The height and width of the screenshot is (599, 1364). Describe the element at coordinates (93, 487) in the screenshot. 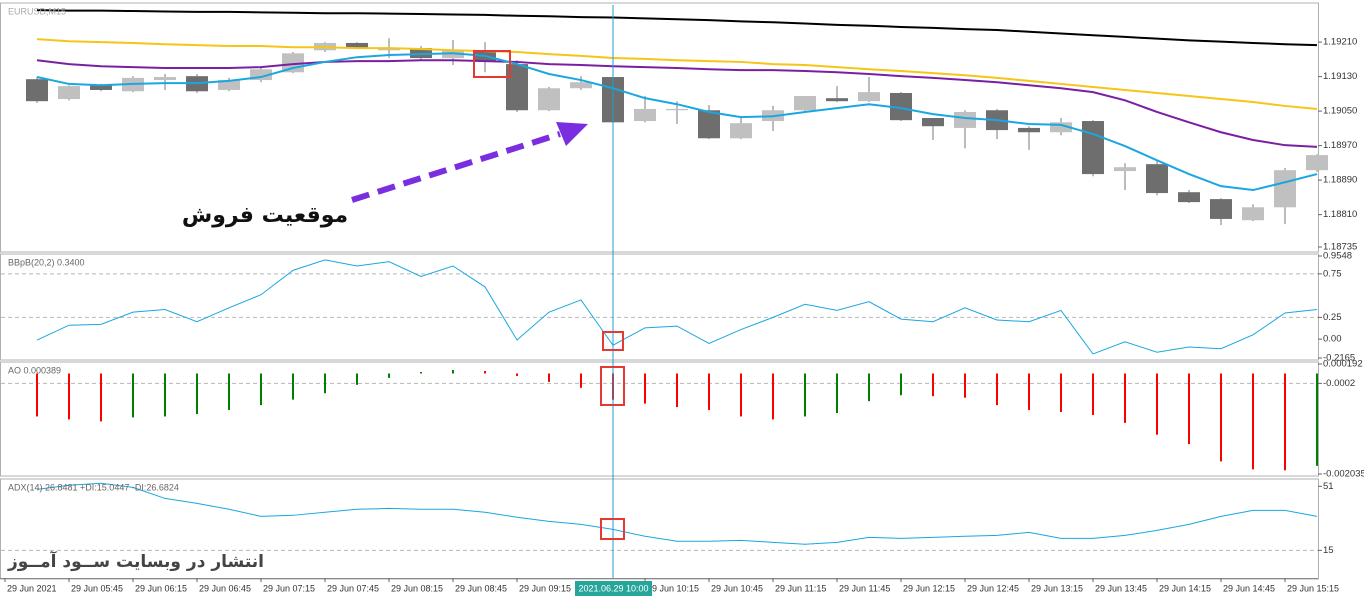

I see `pane-title: ADX(14) 26.8481 +DI:15.0447 -DI:26.6824` at that location.